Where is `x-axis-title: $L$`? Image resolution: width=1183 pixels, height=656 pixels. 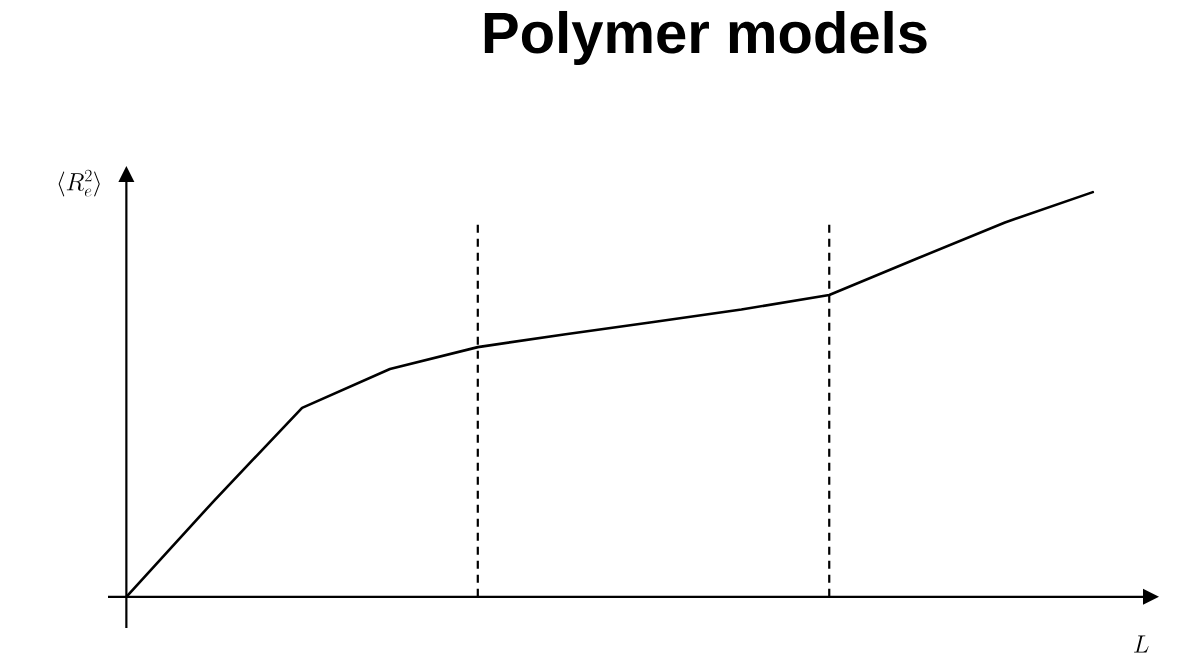 x-axis-title: $L$ is located at coordinates (1141, 644).